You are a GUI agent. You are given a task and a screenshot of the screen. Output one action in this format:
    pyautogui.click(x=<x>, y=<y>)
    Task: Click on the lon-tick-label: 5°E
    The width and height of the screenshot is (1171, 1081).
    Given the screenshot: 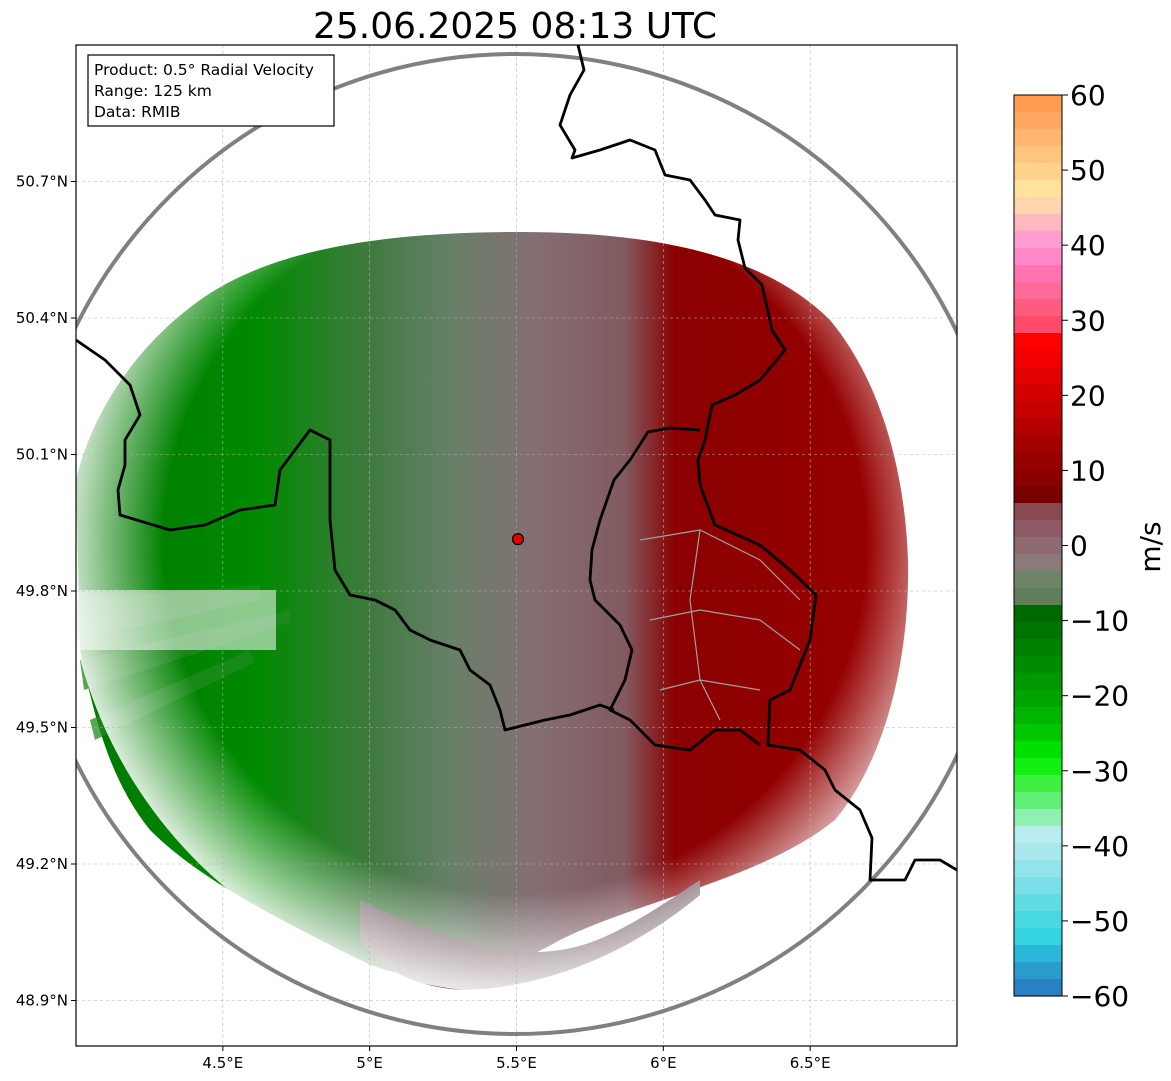 What is the action you would take?
    pyautogui.click(x=369, y=1063)
    